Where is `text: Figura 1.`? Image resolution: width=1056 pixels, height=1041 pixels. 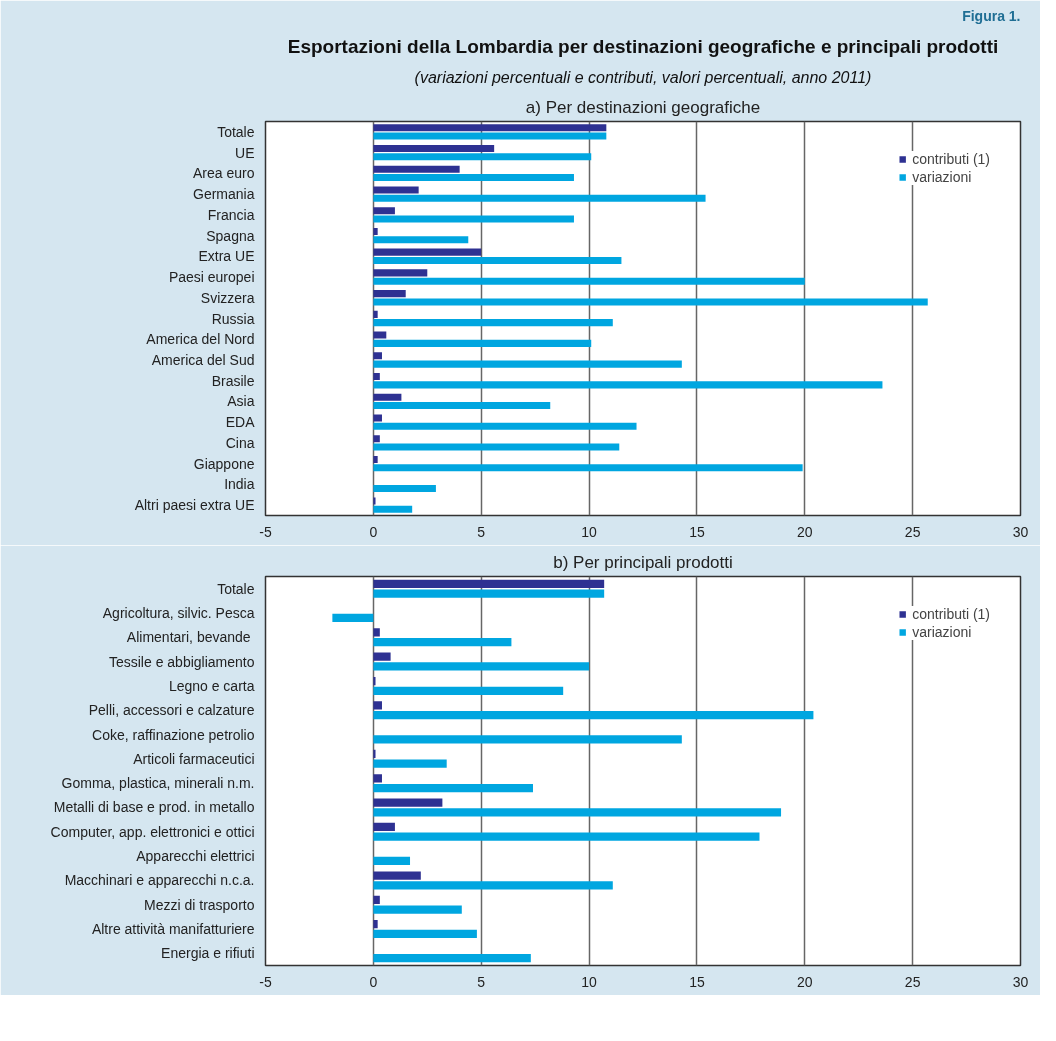 text: Figura 1. is located at coordinates (991, 15).